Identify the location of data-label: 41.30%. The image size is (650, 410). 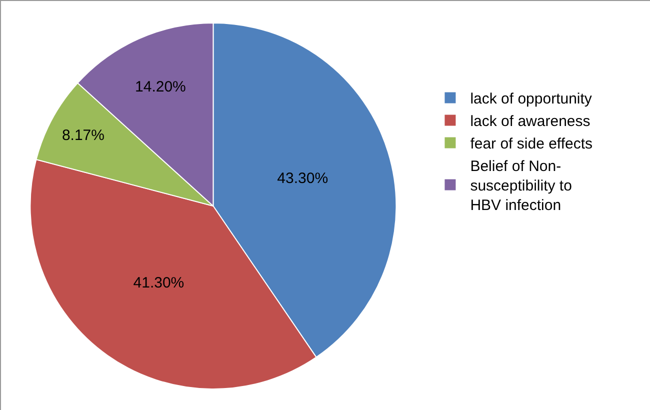
(158, 283).